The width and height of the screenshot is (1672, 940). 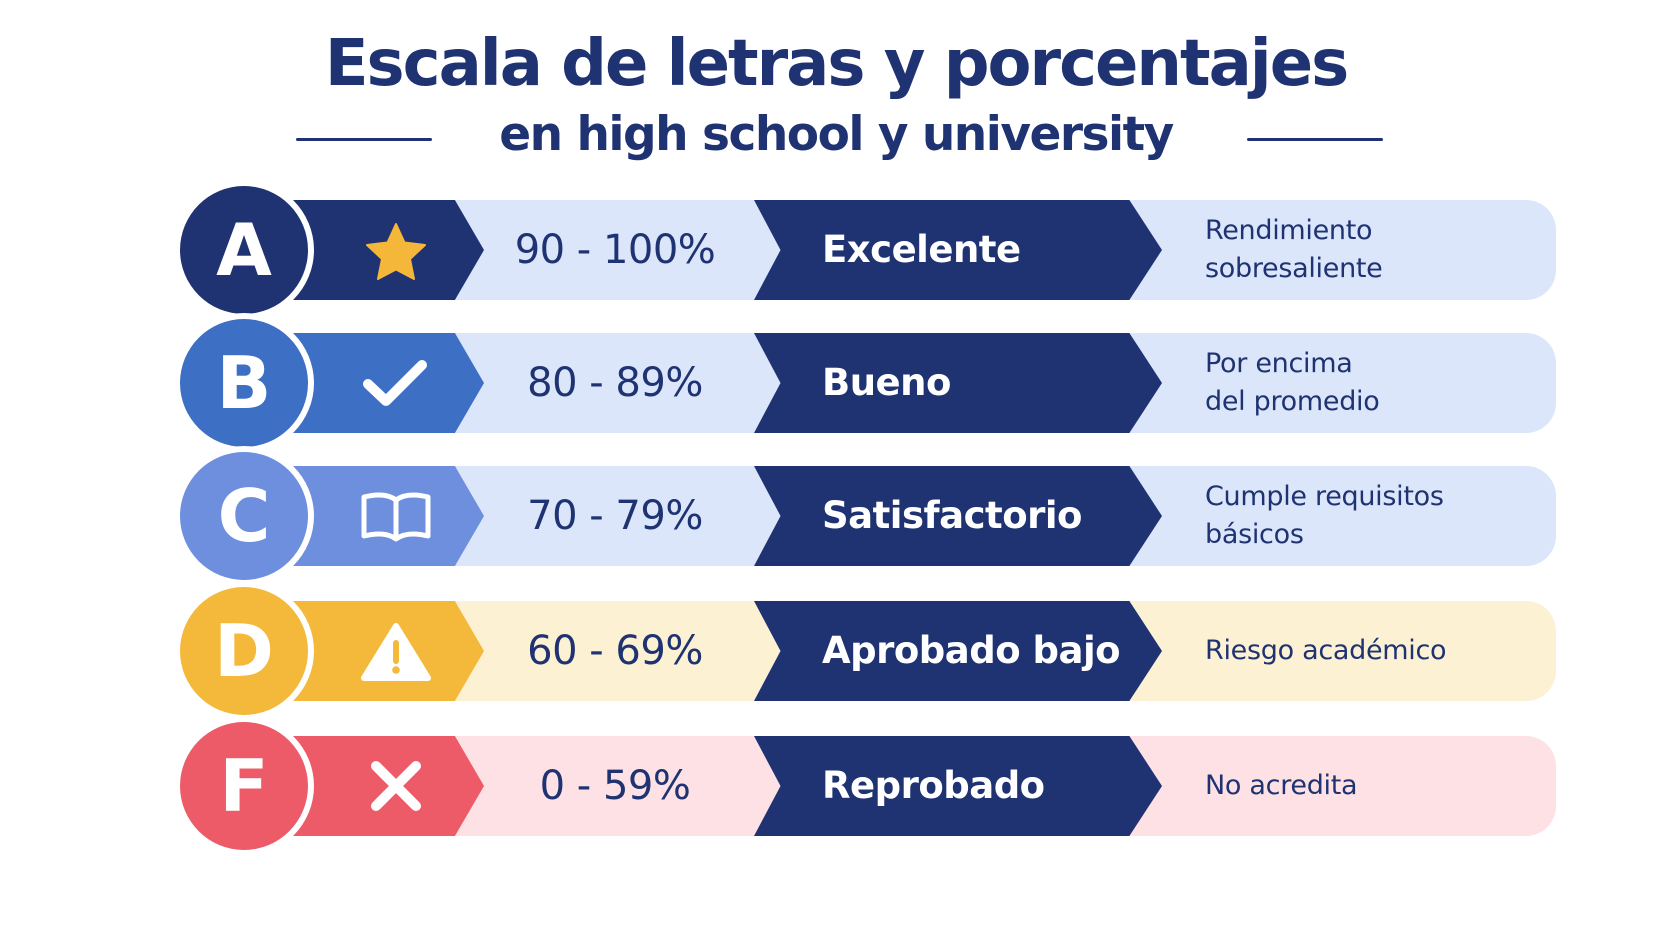 I want to click on grade-label: Reprobado, so click(x=933, y=785).